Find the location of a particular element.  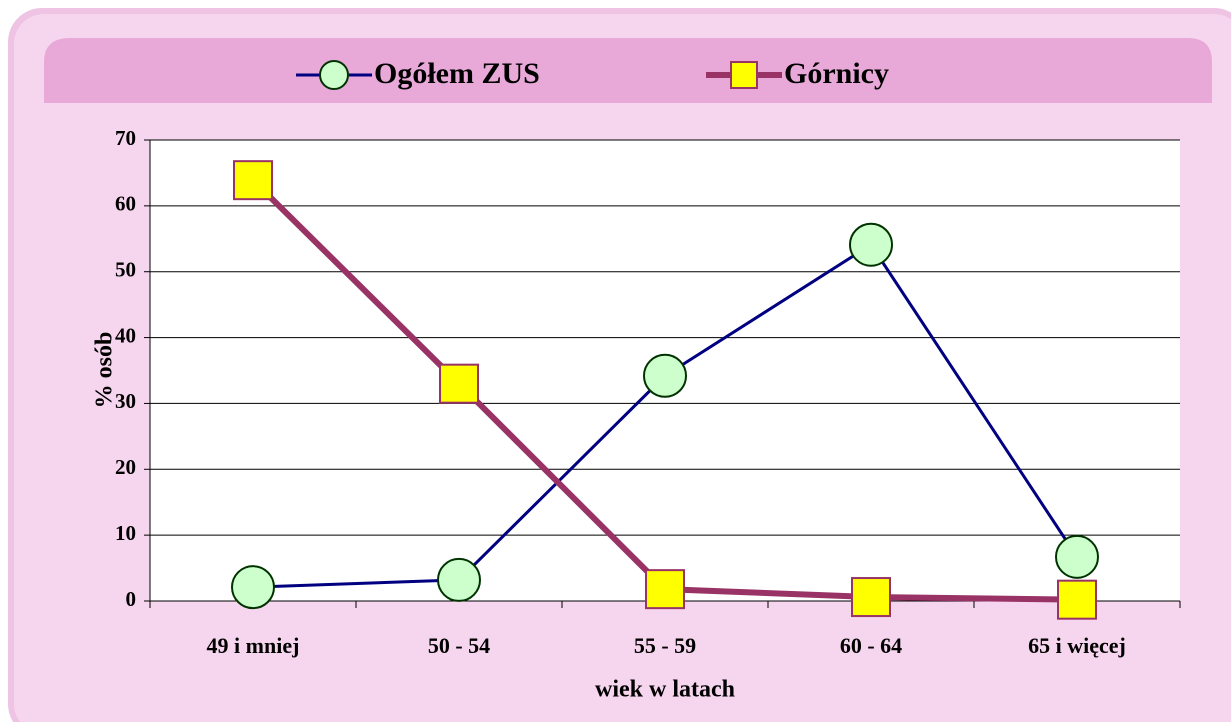

legend-label: Ogółem ZUS is located at coordinates (457, 73).